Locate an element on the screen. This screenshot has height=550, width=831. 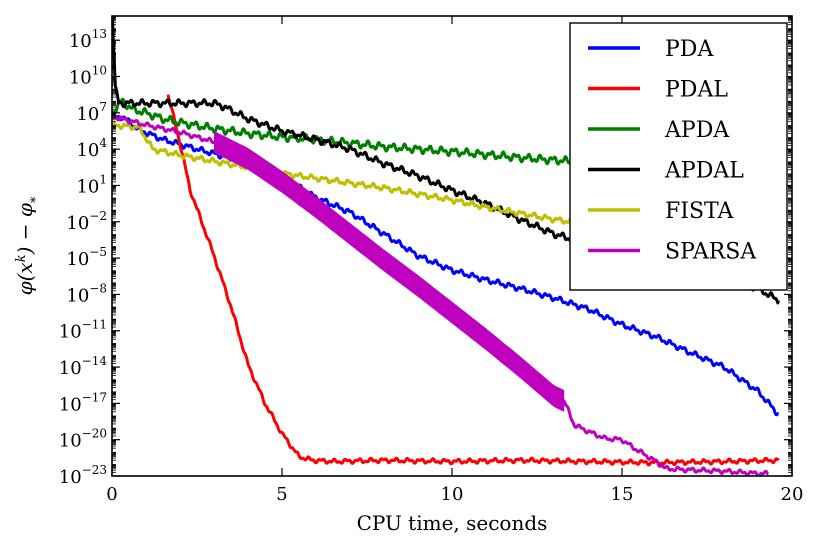
legend-label: PDAL is located at coordinates (696, 90).